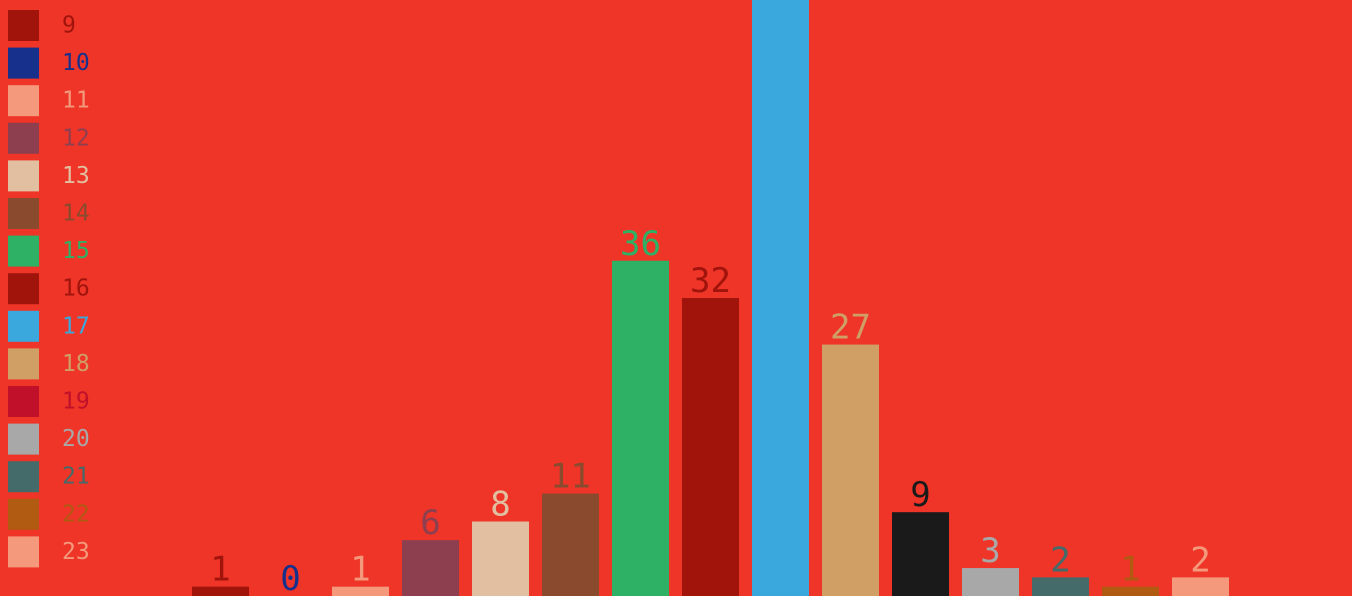 The image size is (1352, 596). What do you see at coordinates (990, 551) in the screenshot?
I see `bar-value-label: 3` at bounding box center [990, 551].